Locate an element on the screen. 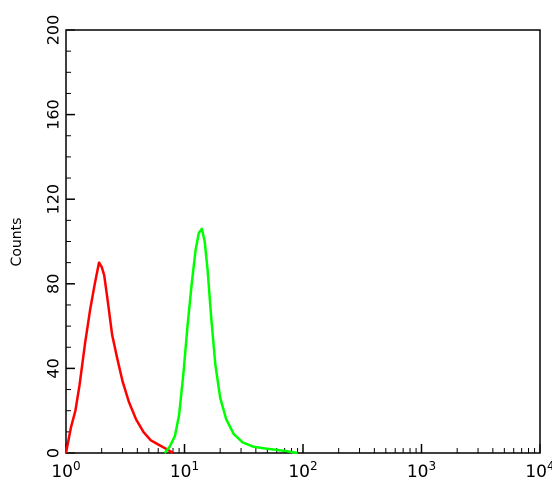 The image size is (552, 490). x-tick-exponent: 3 is located at coordinates (433, 466).